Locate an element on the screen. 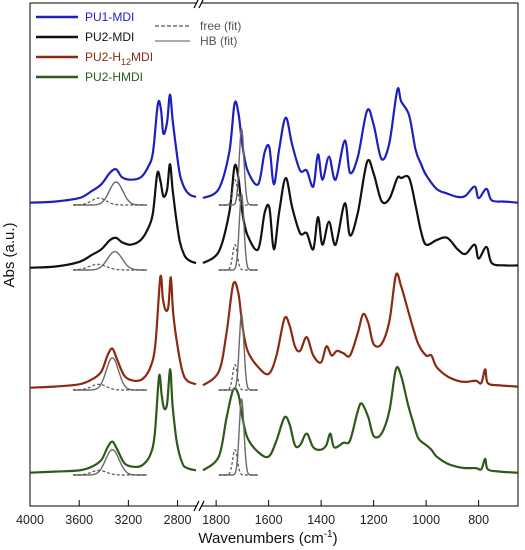 The width and height of the screenshot is (525, 550). fit-legend-label: HB (fit) is located at coordinates (218, 41).